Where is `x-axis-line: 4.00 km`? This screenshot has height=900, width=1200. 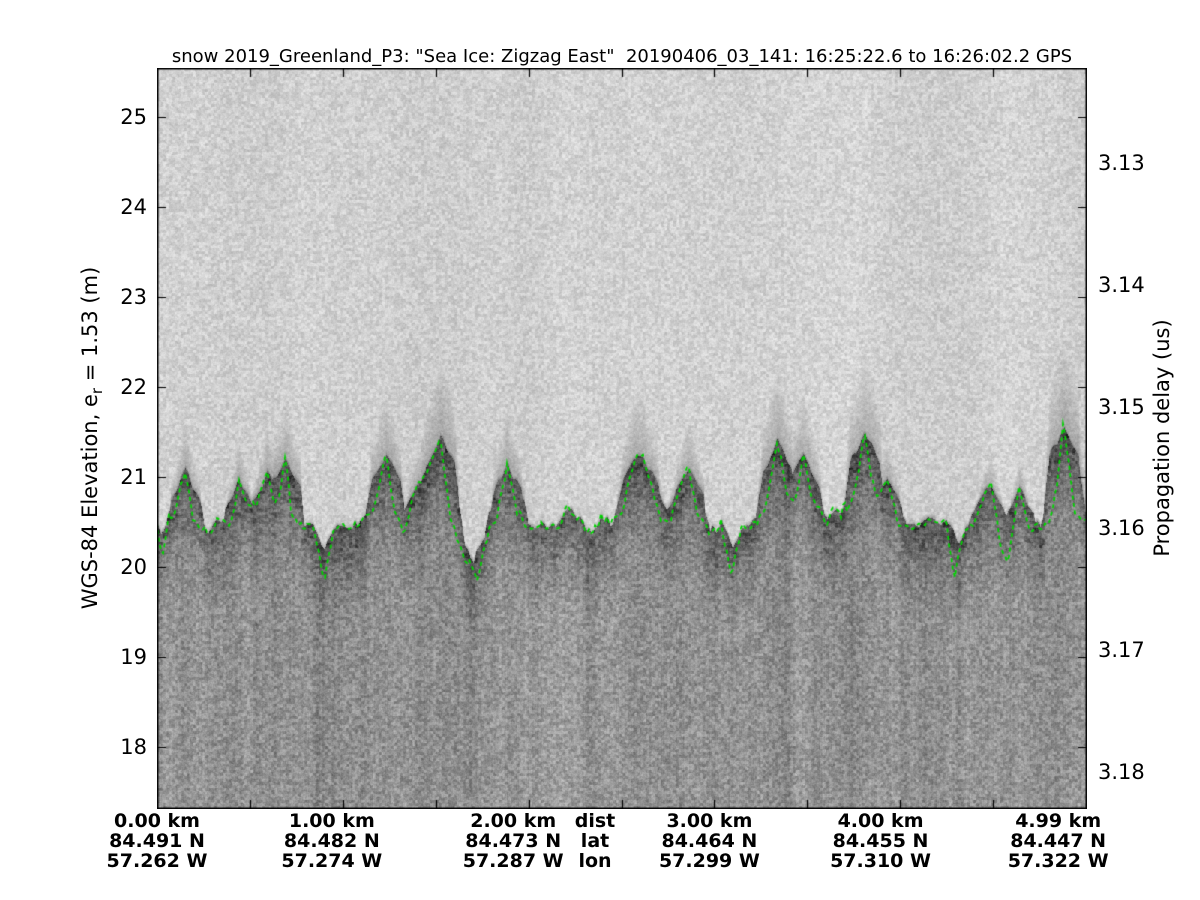 x-axis-line: 4.00 km is located at coordinates (880, 821).